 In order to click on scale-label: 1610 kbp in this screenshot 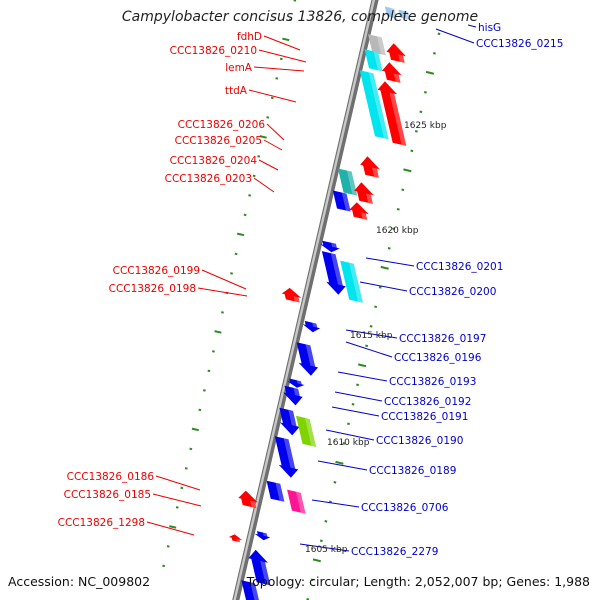, I will do `click(348, 443)`.